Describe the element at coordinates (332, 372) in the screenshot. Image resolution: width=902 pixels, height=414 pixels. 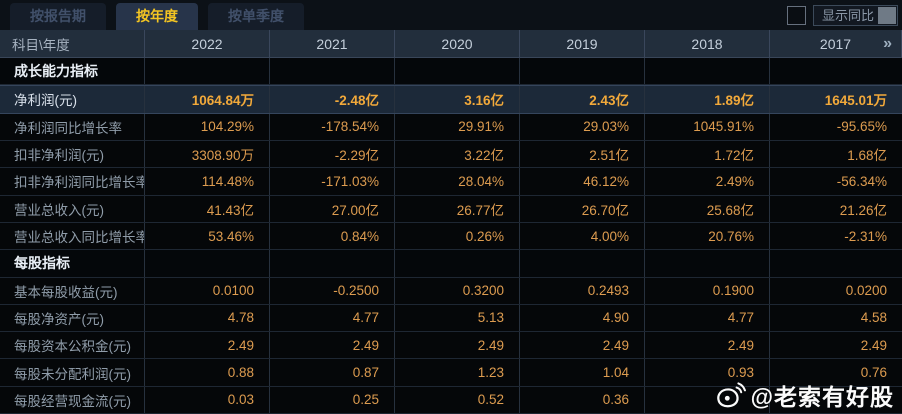
I see `value-cell: 0.87` at that location.